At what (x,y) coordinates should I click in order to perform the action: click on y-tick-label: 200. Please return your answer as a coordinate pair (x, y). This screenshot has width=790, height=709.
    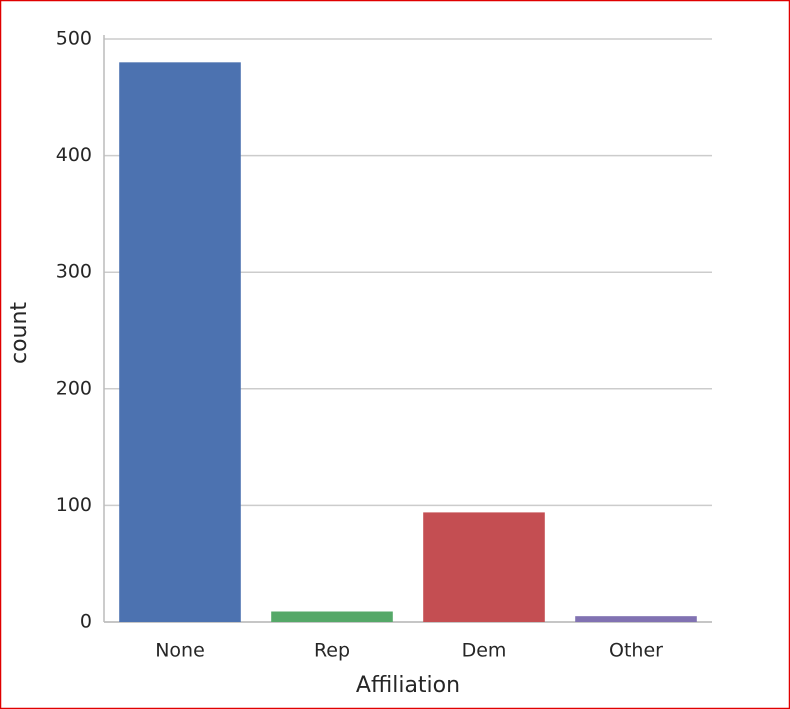
    Looking at the image, I should click on (74, 388).